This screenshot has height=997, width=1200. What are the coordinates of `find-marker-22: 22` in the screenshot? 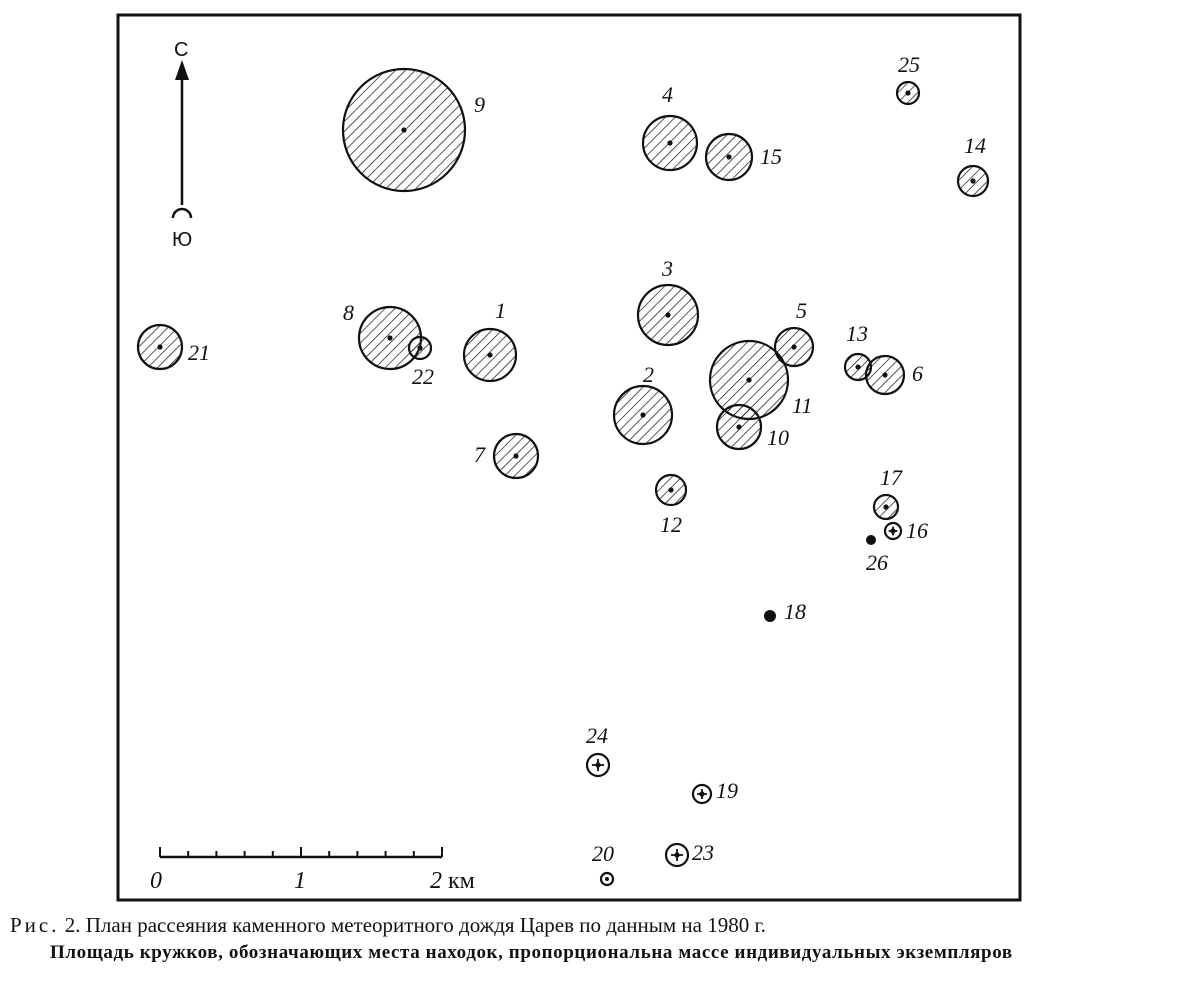 It's located at (420, 362).